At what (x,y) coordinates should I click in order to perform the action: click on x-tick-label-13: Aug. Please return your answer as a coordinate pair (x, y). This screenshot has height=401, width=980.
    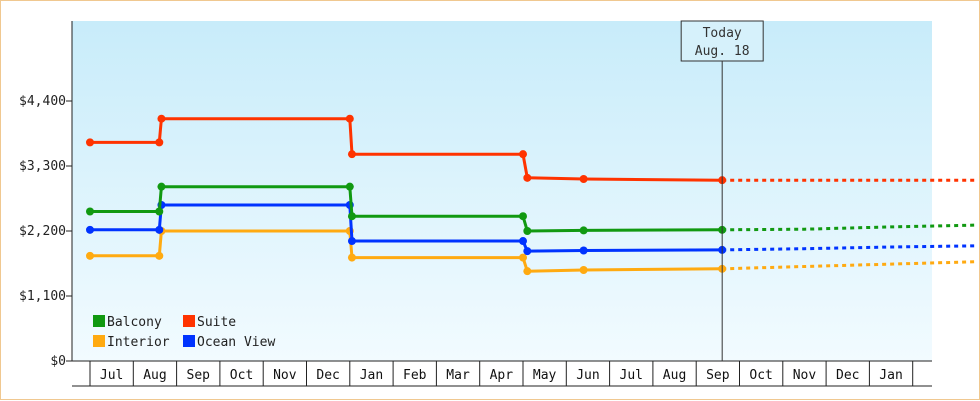
    Looking at the image, I should click on (674, 375).